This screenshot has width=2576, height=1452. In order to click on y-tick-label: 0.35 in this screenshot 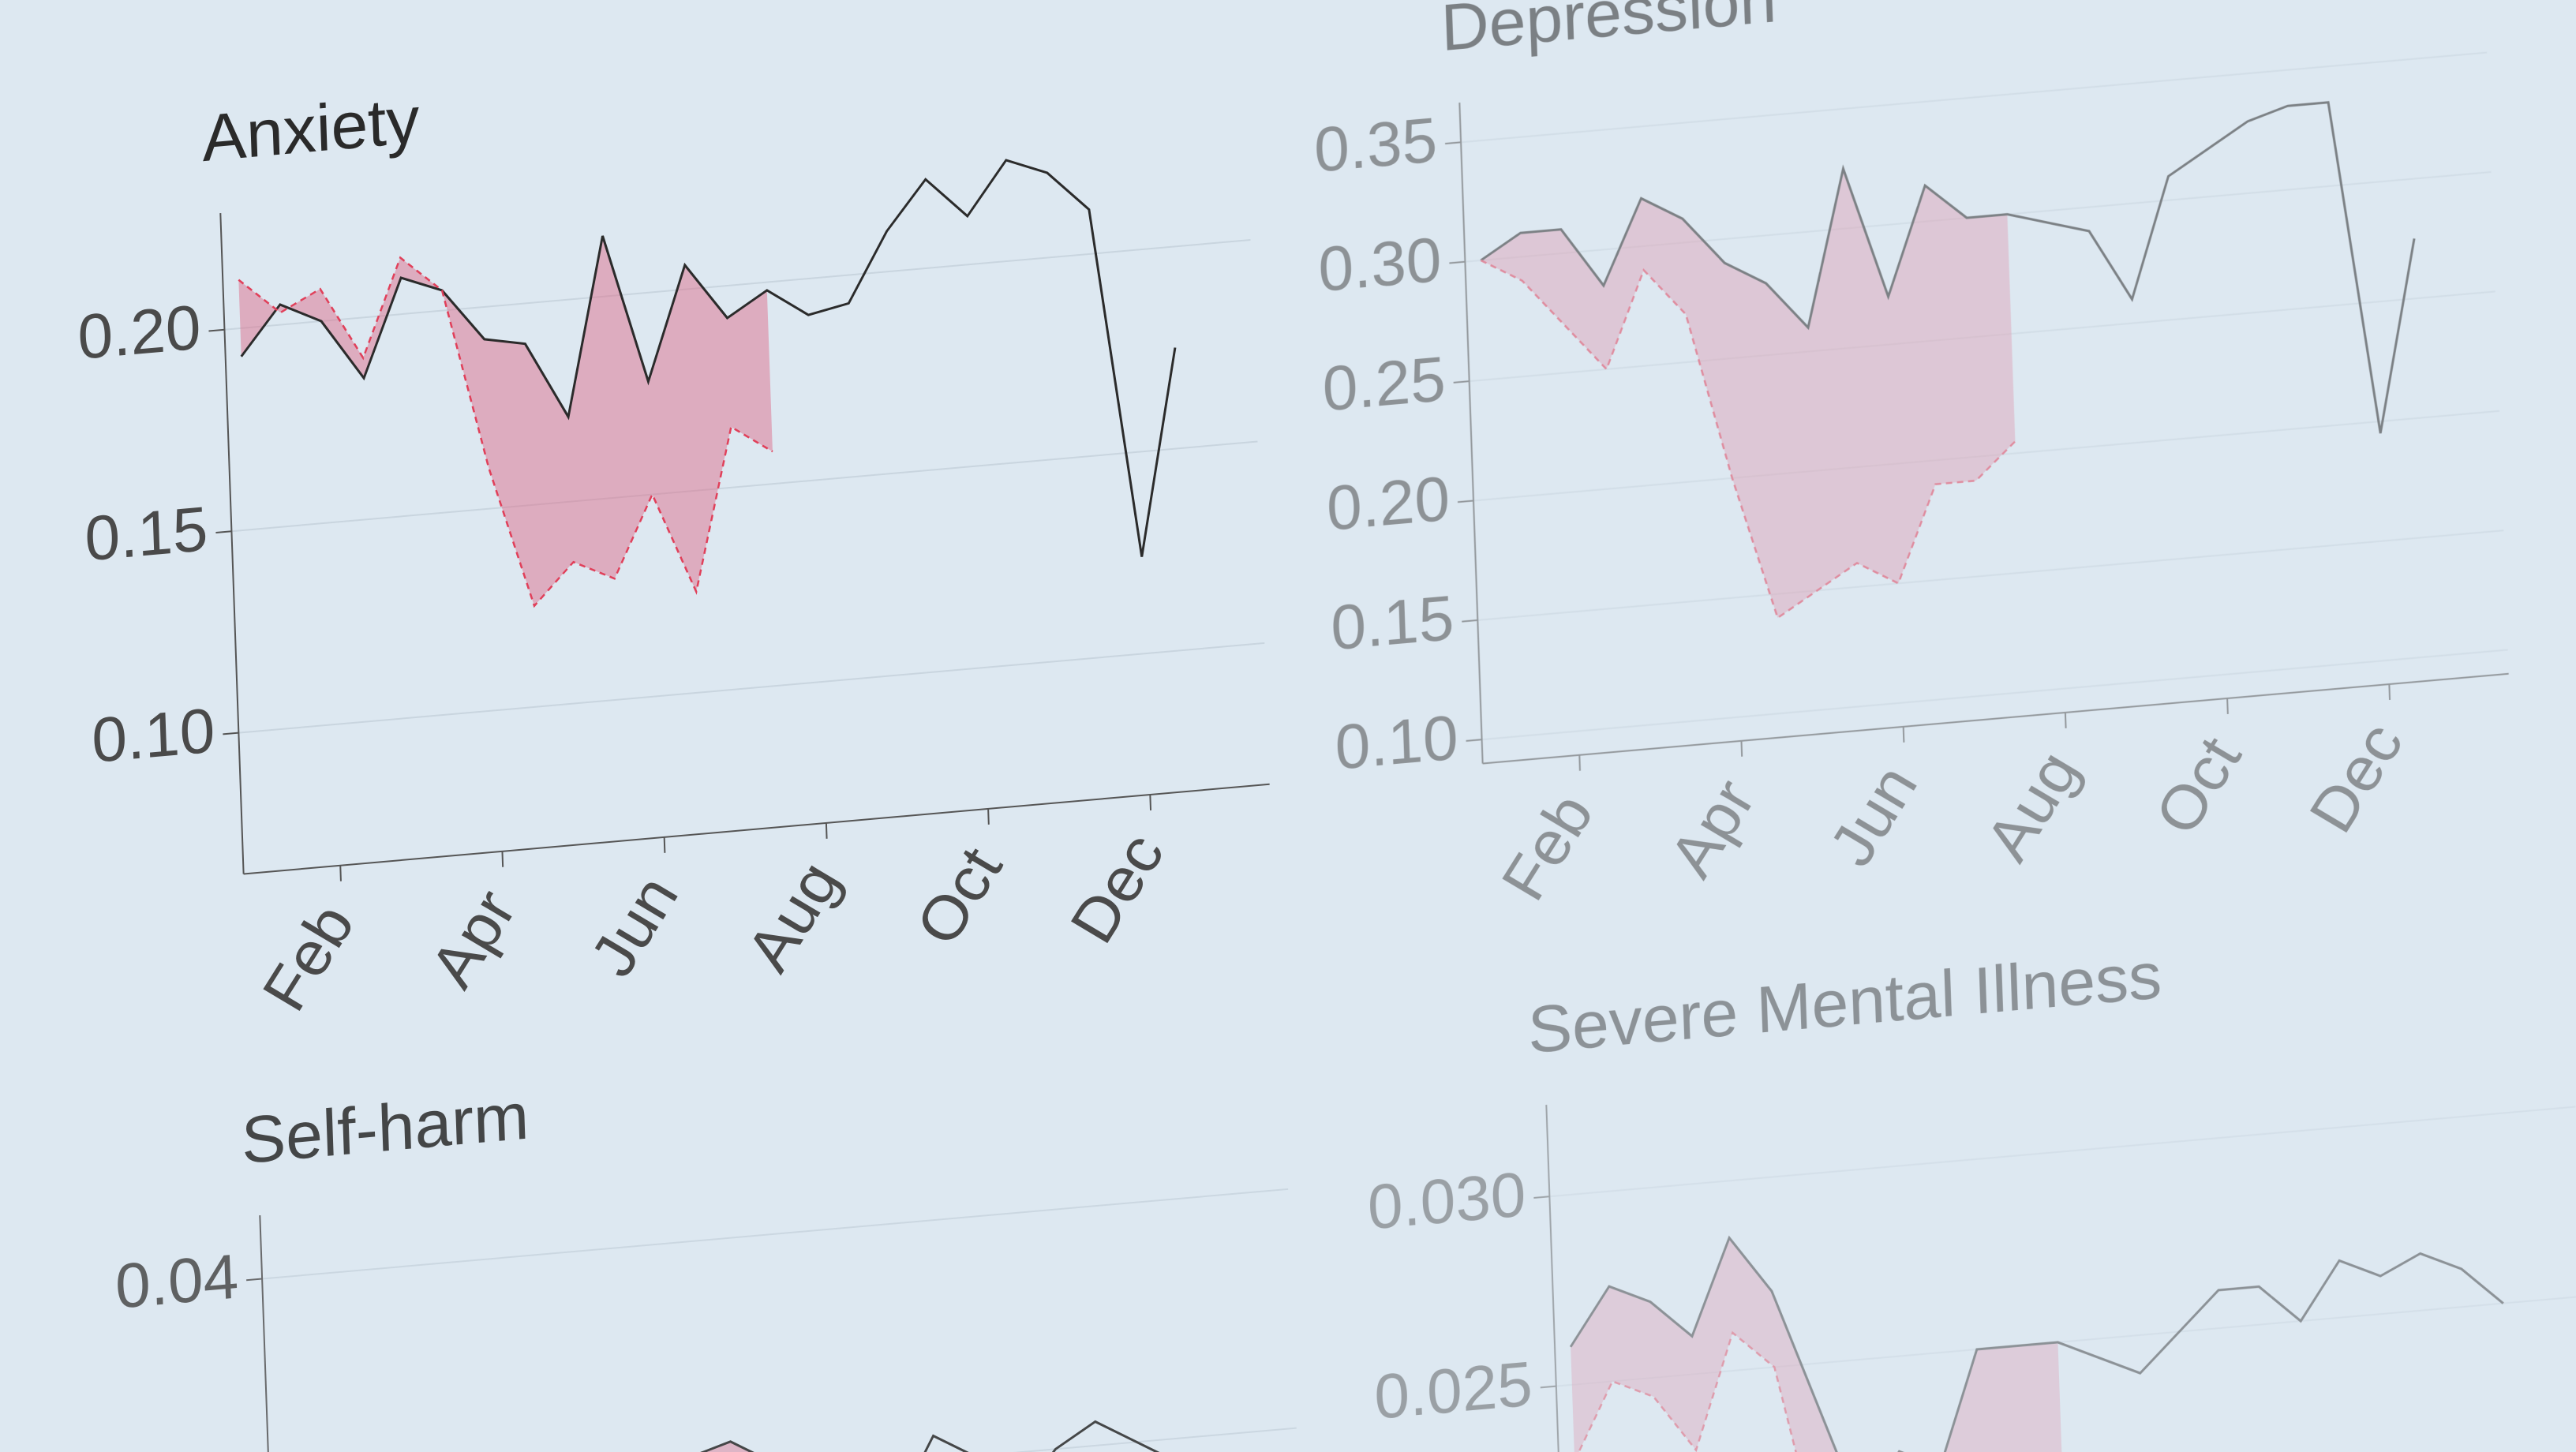, I will do `click(1376, 144)`.